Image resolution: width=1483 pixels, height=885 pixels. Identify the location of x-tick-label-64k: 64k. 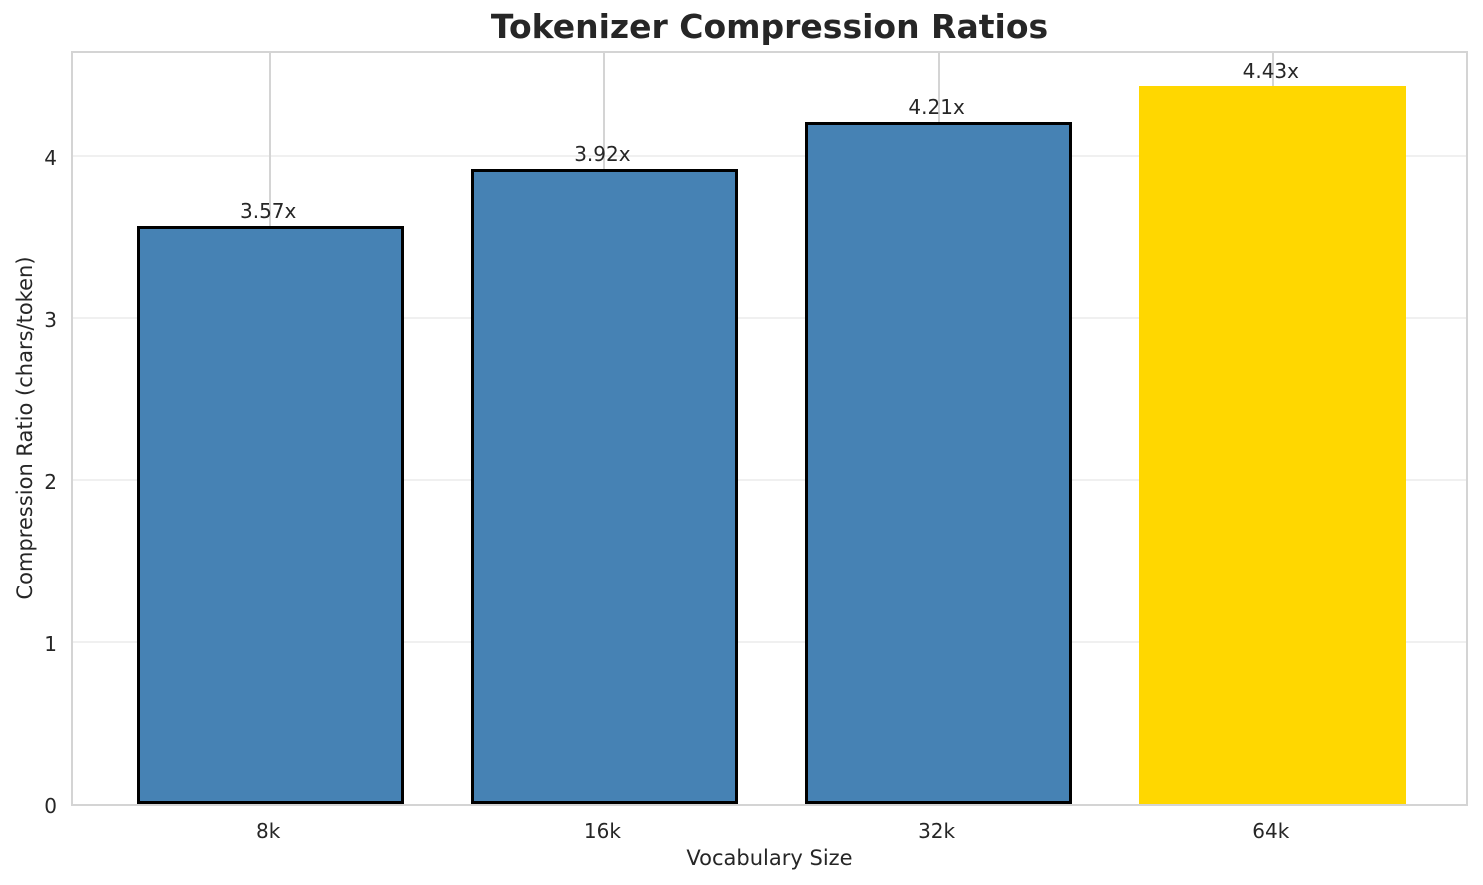
(1271, 831).